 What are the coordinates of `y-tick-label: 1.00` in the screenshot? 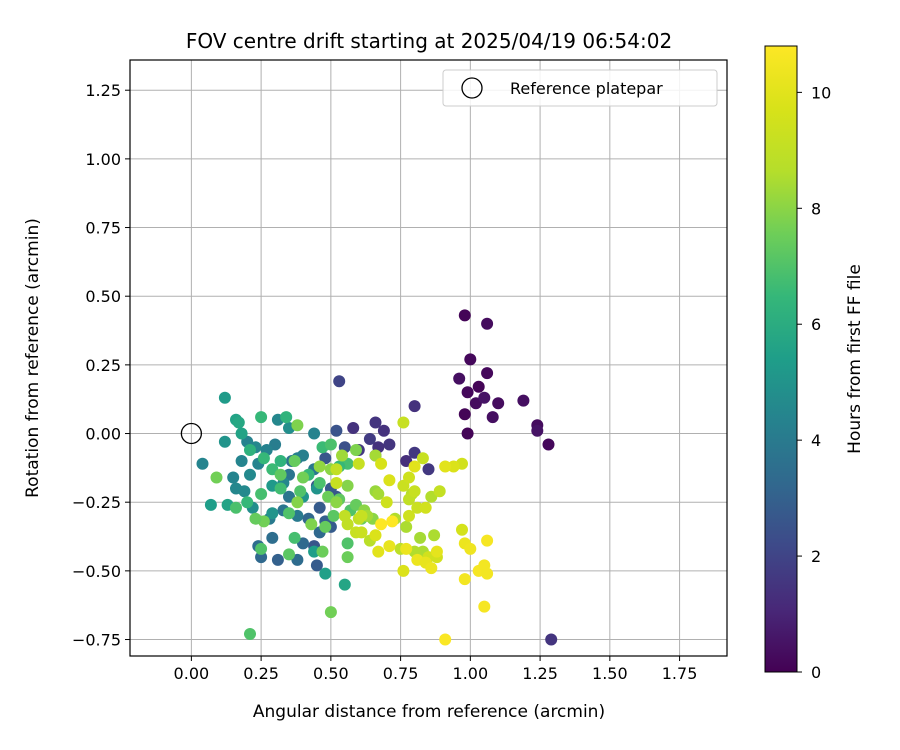 It's located at (103, 159).